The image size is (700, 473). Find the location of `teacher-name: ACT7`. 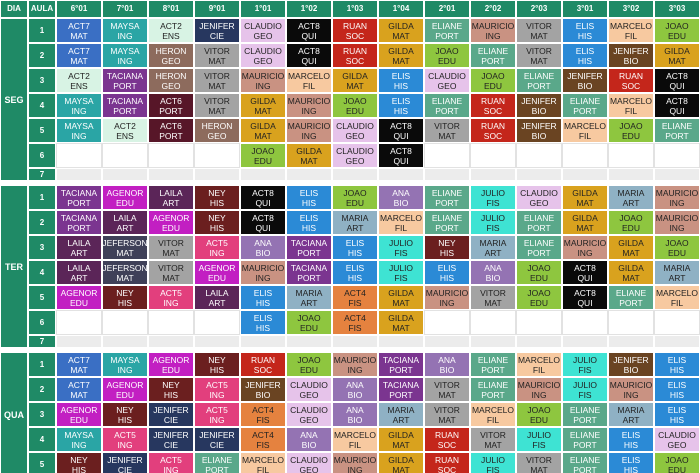

teacher-name: ACT7 is located at coordinates (79, 25).